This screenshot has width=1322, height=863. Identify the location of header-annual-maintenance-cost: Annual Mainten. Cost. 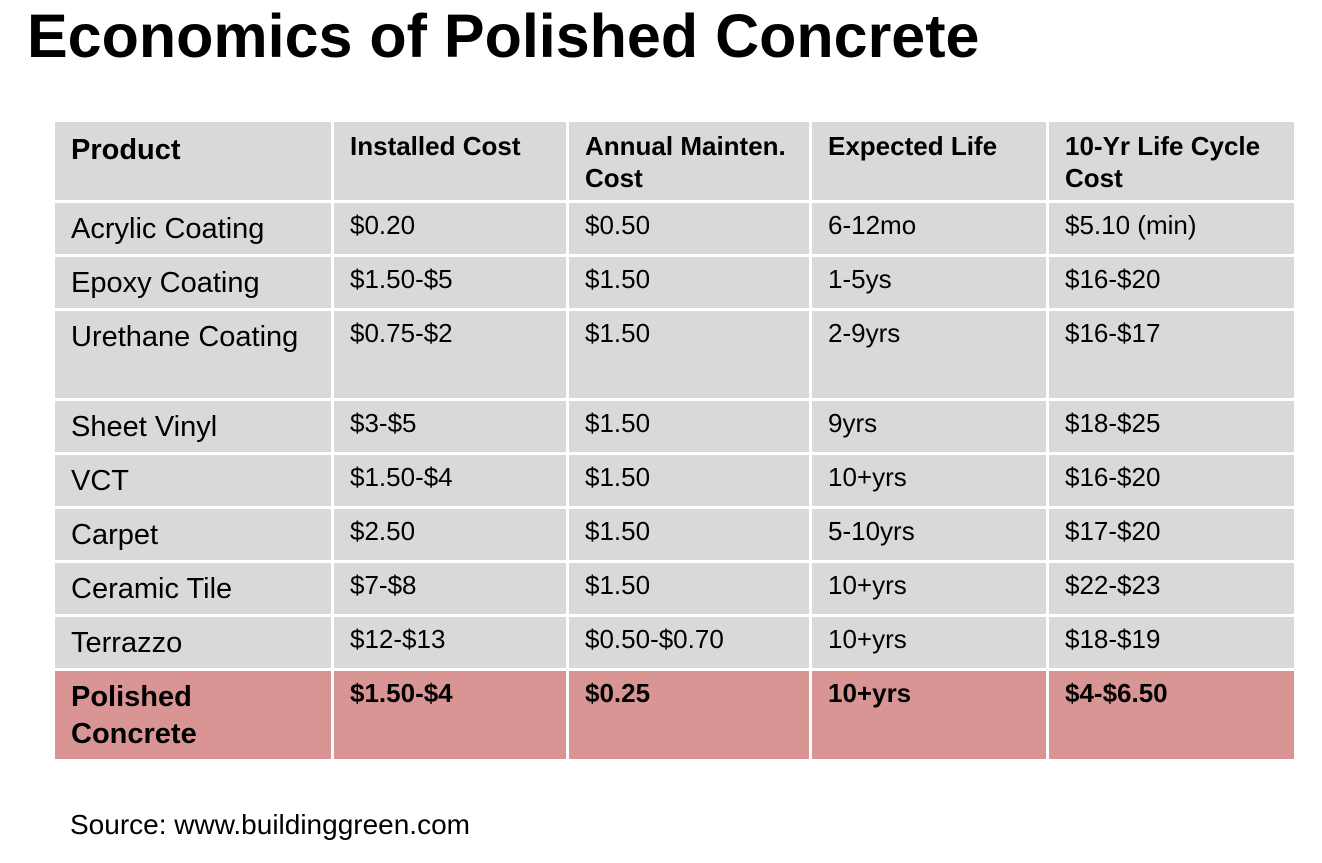
(689, 161).